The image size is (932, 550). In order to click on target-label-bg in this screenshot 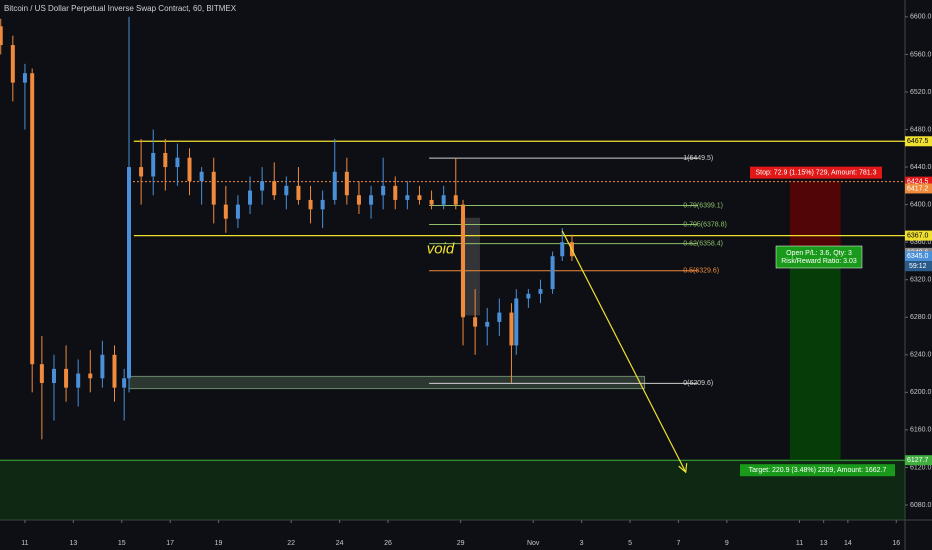, I will do `click(817, 470)`.